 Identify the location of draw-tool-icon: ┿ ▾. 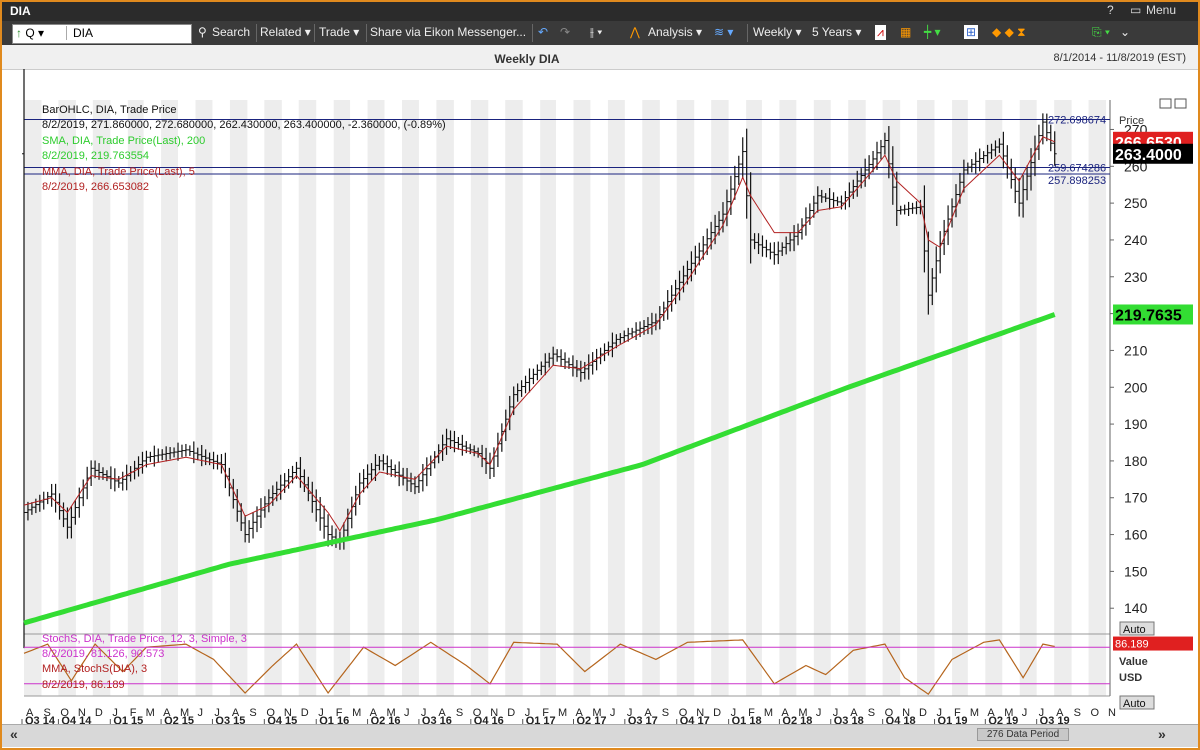
(932, 32).